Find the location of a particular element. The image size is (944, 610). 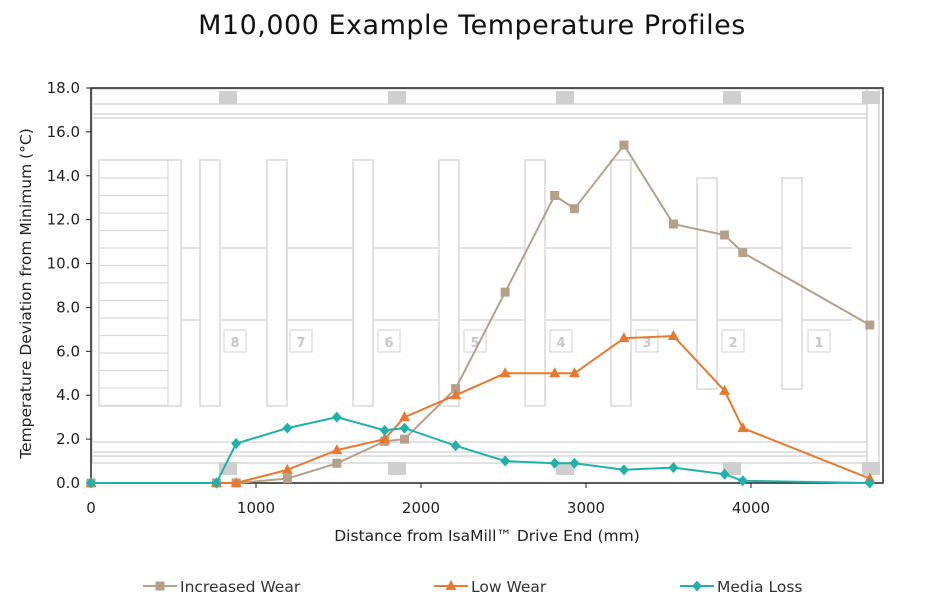

schematic-end-cap is located at coordinates (873, 276).